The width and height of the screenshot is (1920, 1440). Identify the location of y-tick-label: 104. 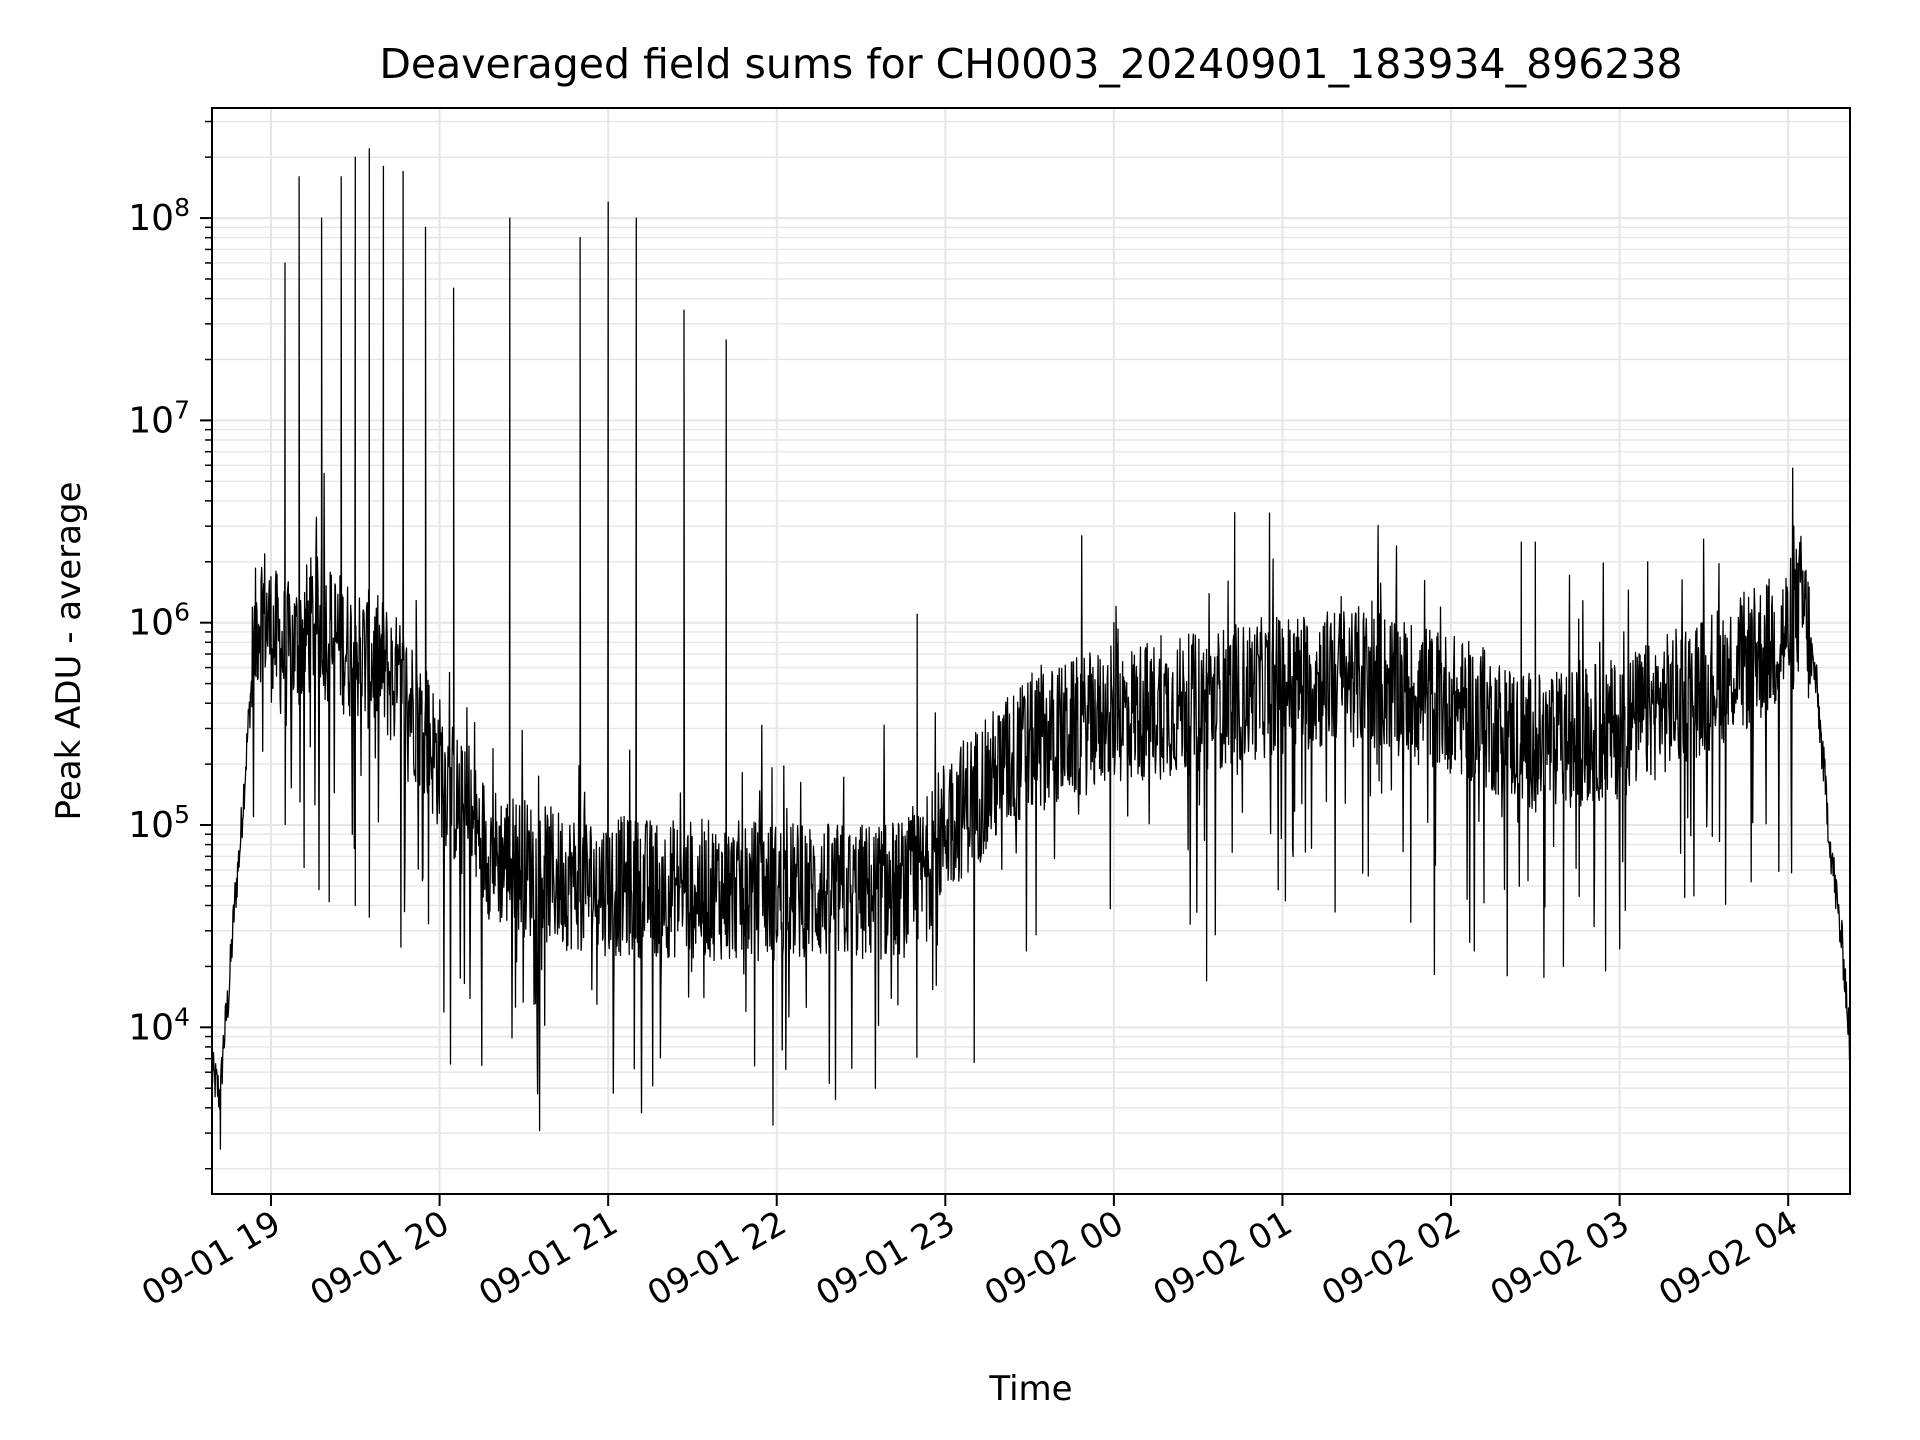
(159, 1025).